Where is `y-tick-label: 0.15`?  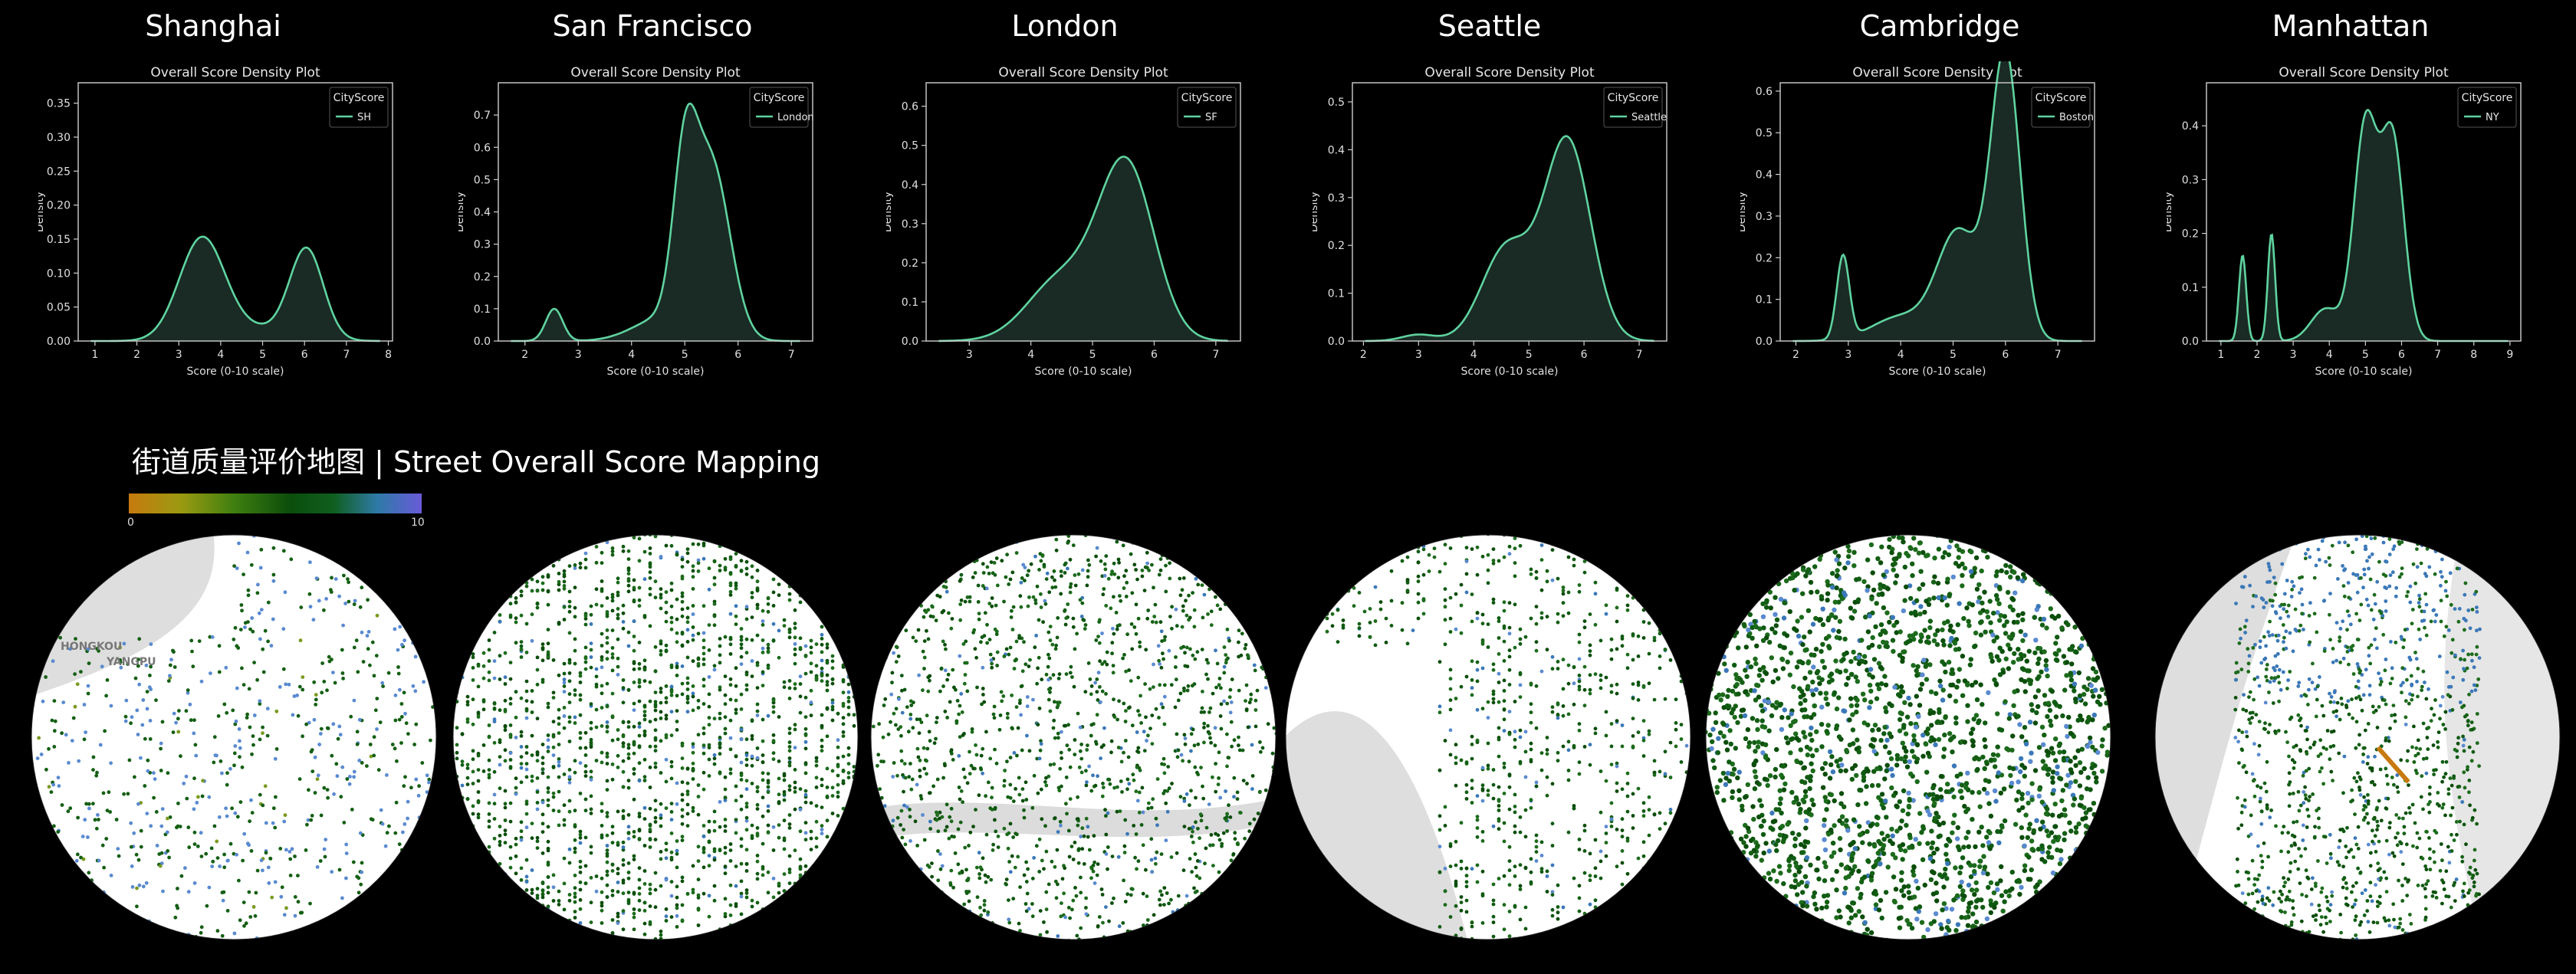 y-tick-label: 0.15 is located at coordinates (59, 240).